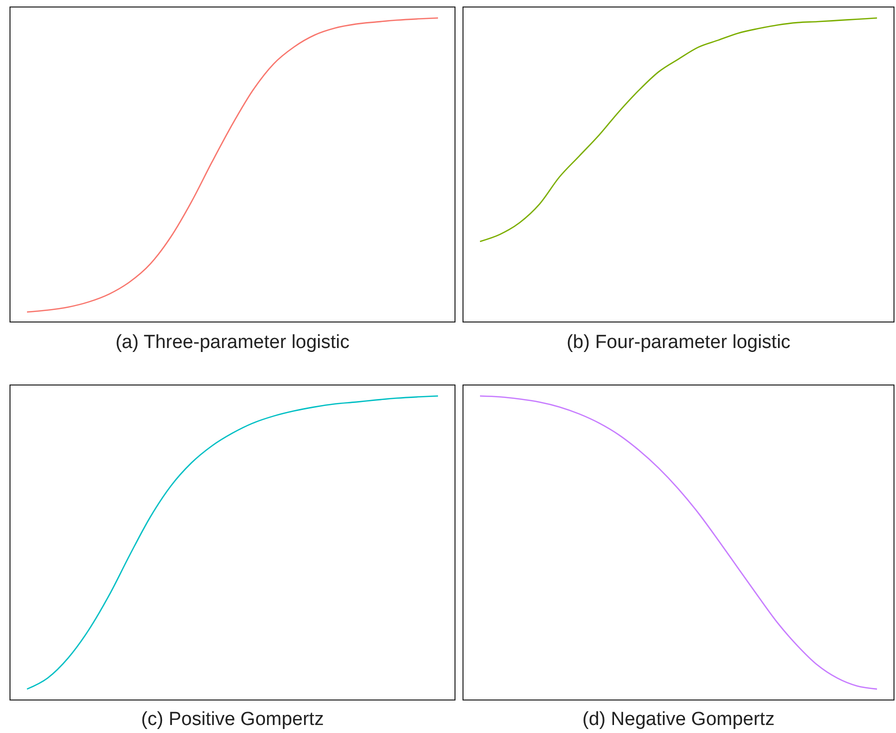 The width and height of the screenshot is (896, 733). I want to click on text: (b) Four-parameter logistic, so click(678, 343).